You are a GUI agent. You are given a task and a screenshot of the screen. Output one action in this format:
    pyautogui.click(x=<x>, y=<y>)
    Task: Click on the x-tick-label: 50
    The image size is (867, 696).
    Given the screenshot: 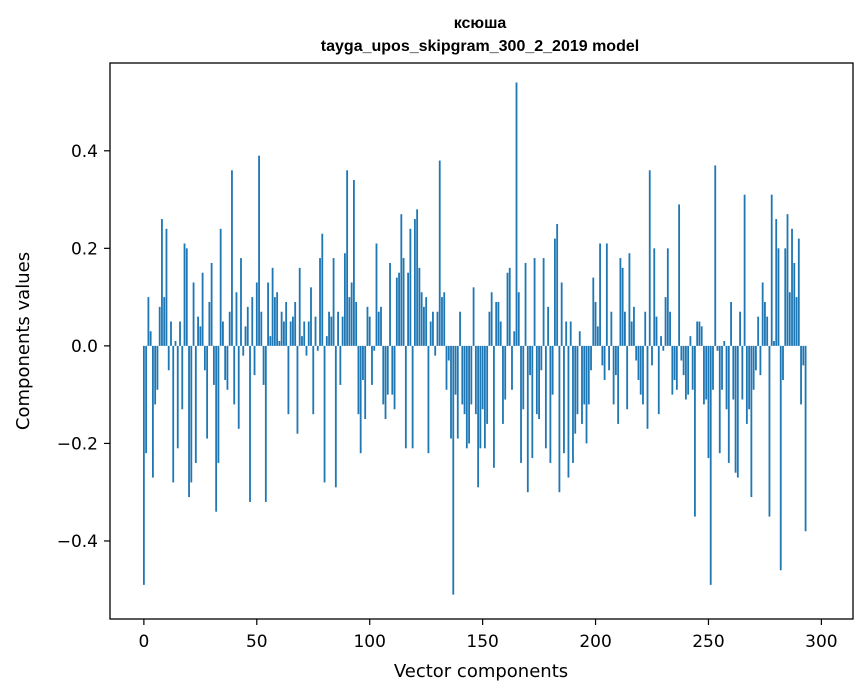 What is the action you would take?
    pyautogui.click(x=257, y=642)
    